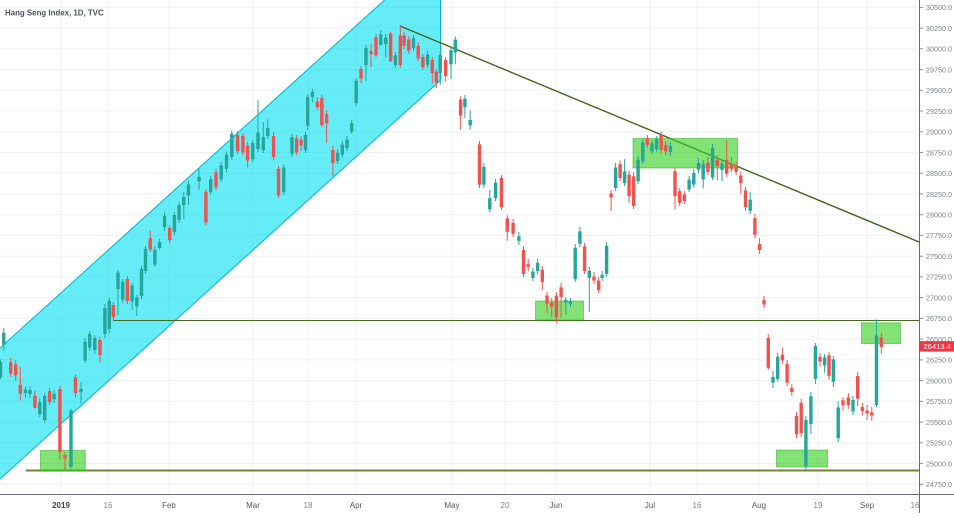  What do you see at coordinates (451, 505) in the screenshot?
I see `svg-text: May` at bounding box center [451, 505].